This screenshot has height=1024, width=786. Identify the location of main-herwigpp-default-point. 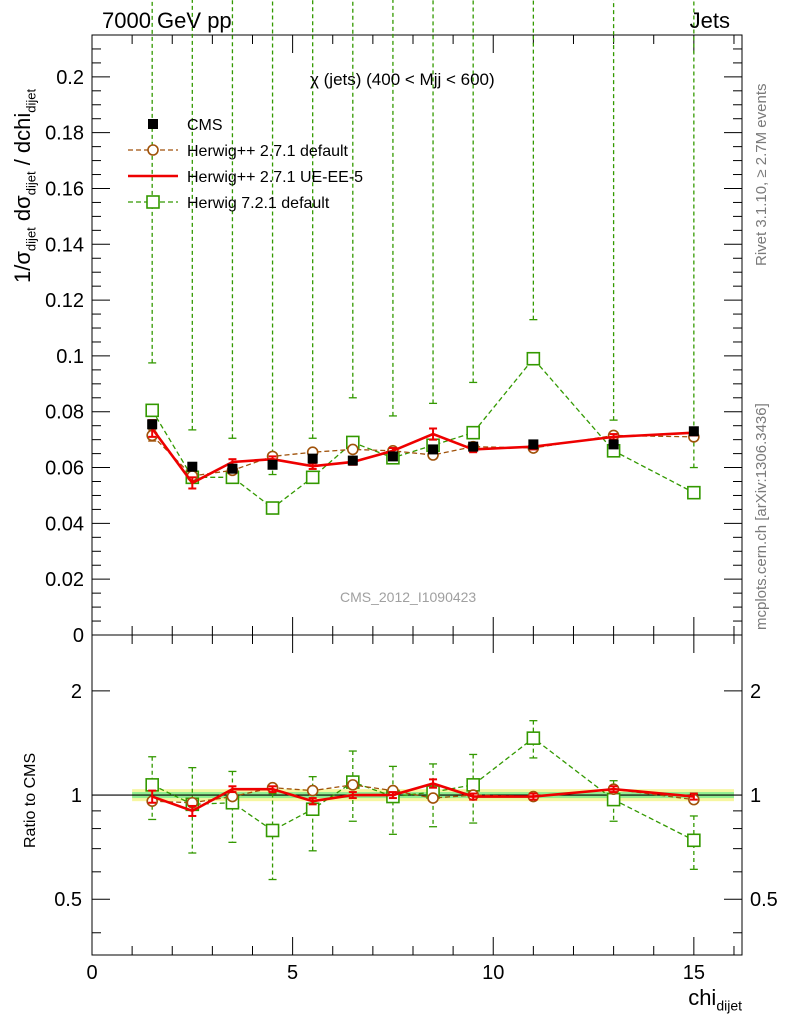
(353, 449).